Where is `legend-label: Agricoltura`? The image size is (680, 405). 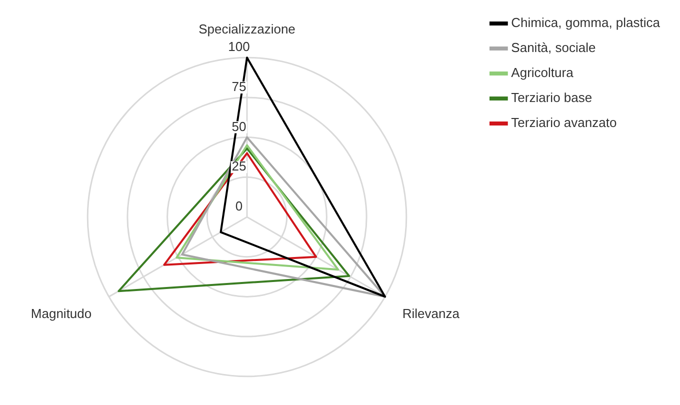
legend-label: Agricoltura is located at coordinates (542, 72).